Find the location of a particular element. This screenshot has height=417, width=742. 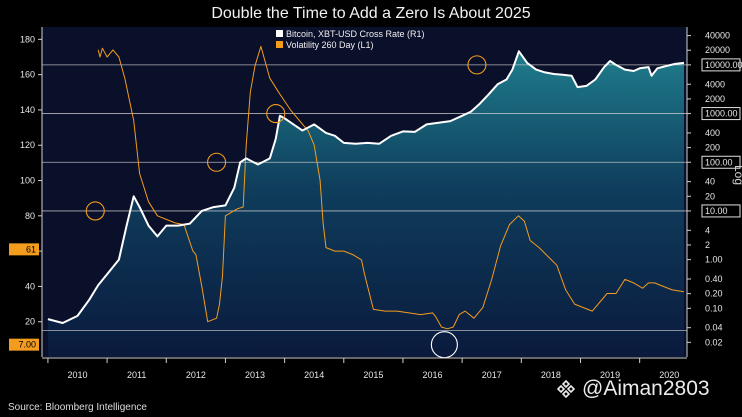

legend-label: Volatility 260 Day (L1) is located at coordinates (330, 45).